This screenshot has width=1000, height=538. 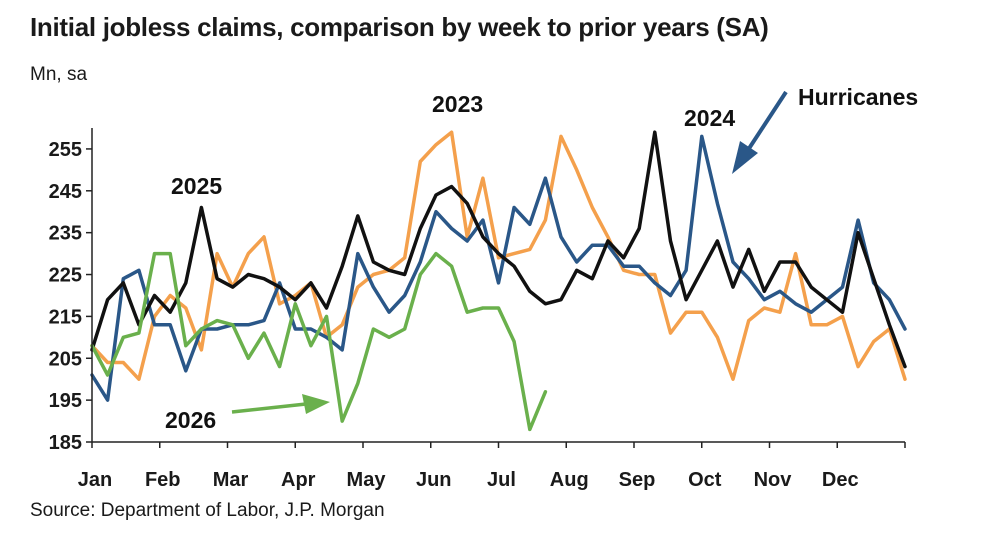 I want to click on x-tick-label-sep: Sep, so click(x=637, y=480).